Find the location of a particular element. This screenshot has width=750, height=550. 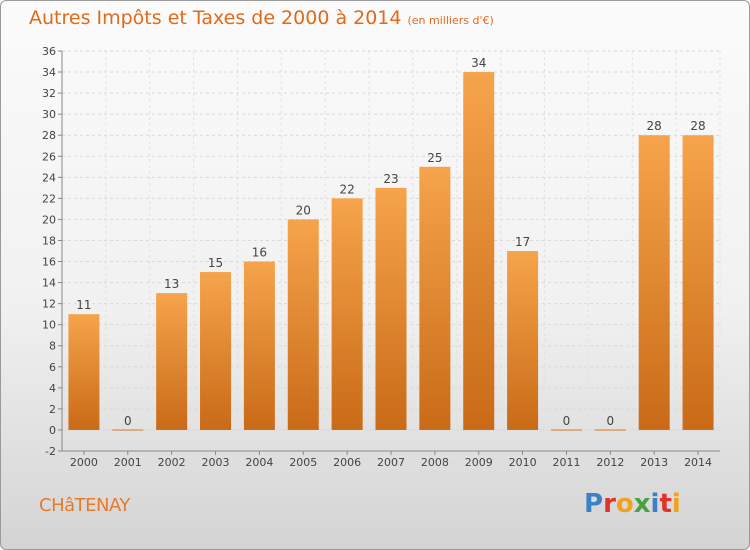

bar-2009 is located at coordinates (479, 251).